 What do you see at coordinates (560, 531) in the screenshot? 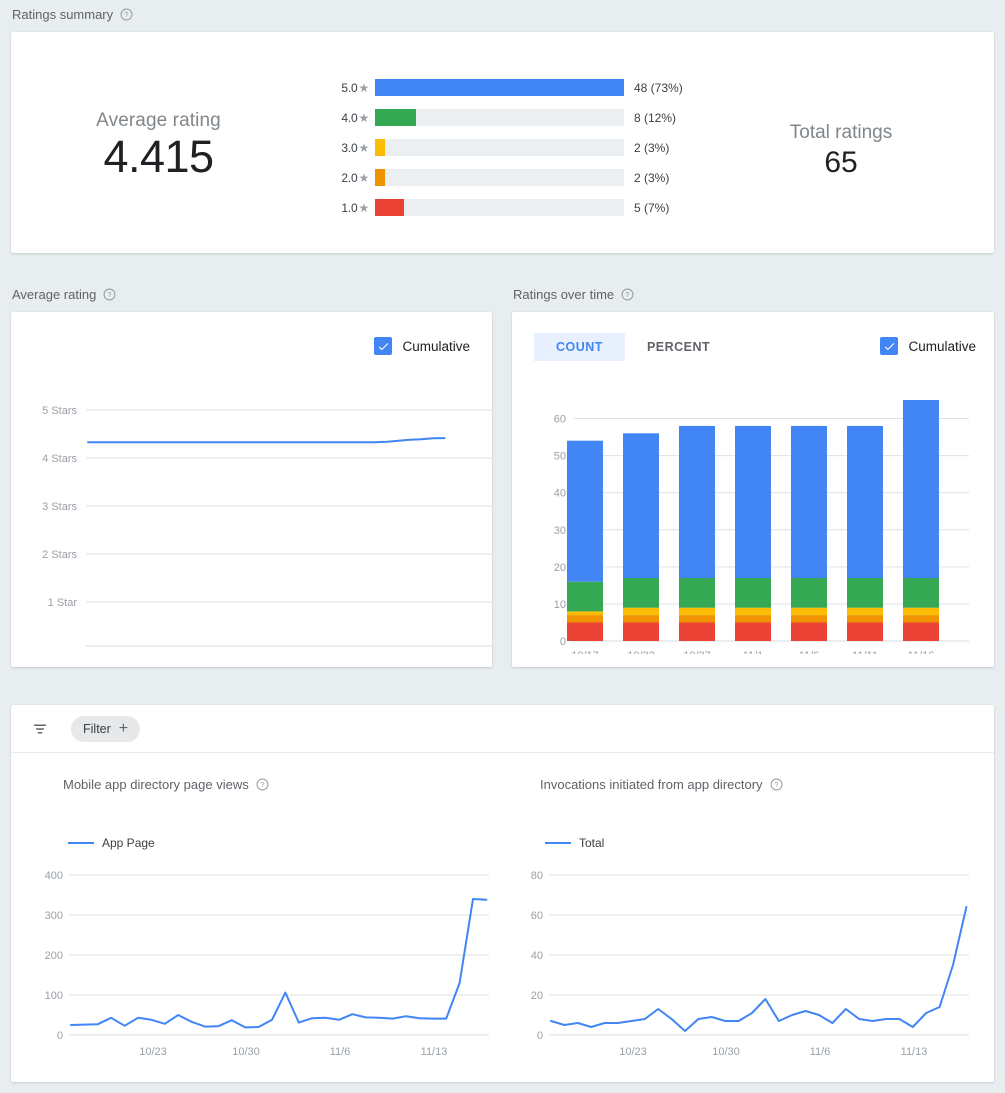
I see `y-tick-label: 30` at bounding box center [560, 531].